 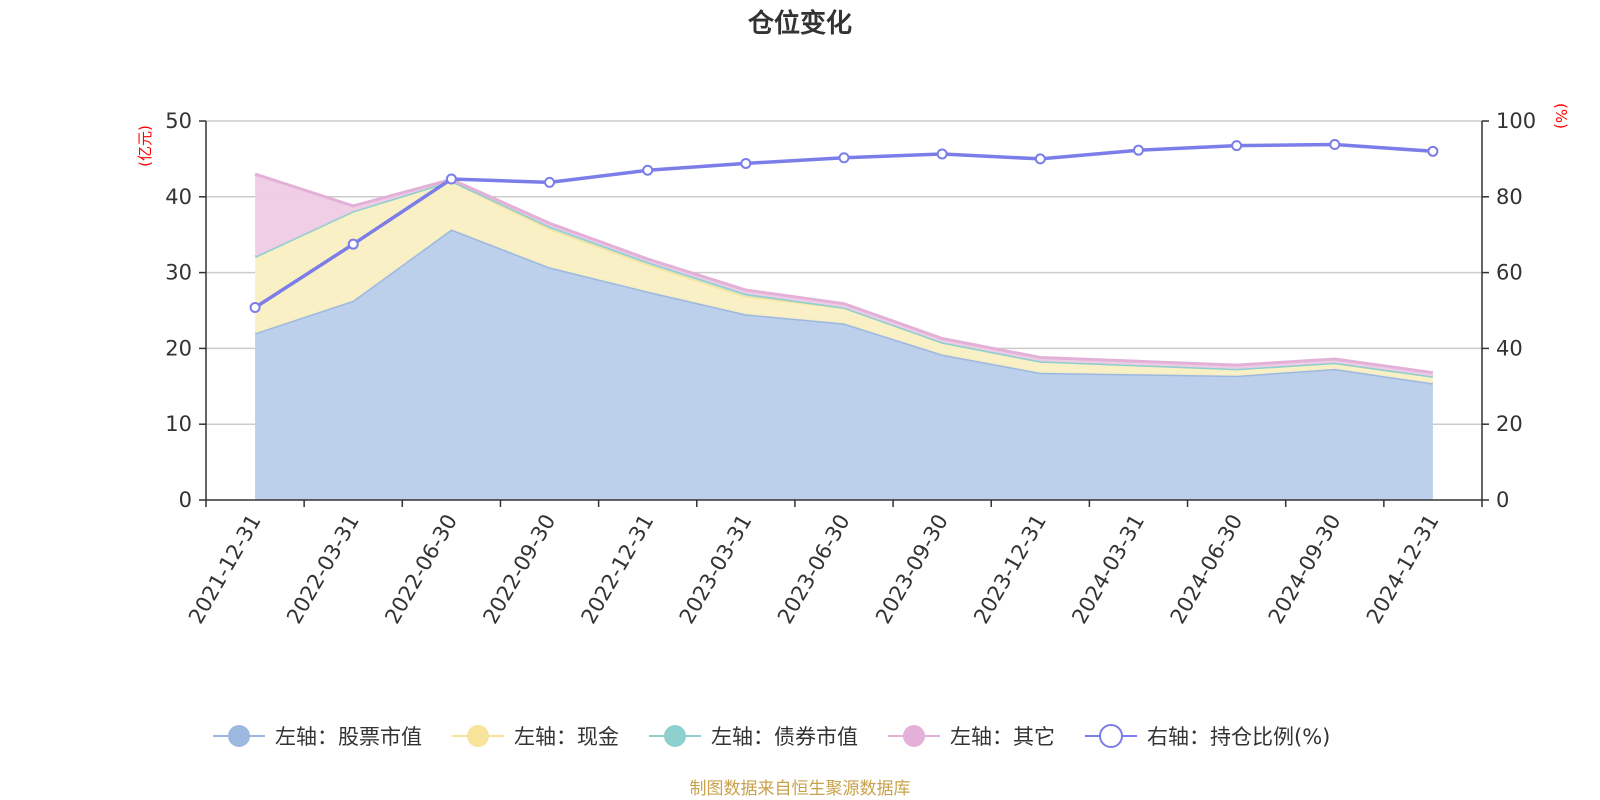 I want to click on x-axis-tick-label: 2023-09-30, so click(x=912, y=569).